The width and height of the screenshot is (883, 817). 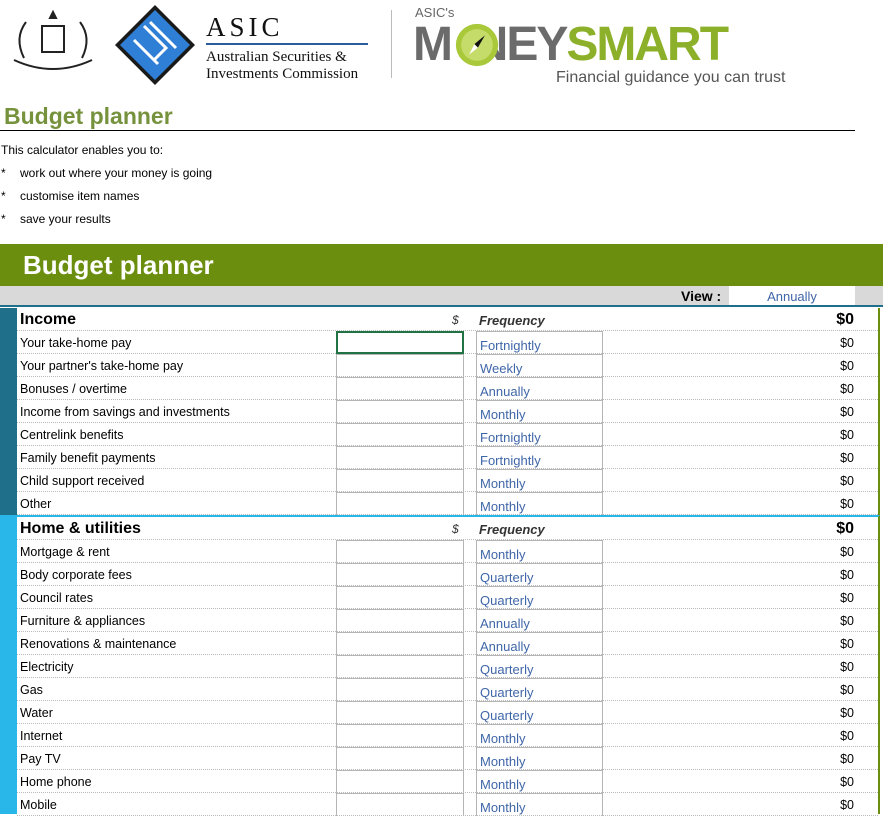 What do you see at coordinates (106, 196) in the screenshot?
I see `bullet-item: * customise item names` at bounding box center [106, 196].